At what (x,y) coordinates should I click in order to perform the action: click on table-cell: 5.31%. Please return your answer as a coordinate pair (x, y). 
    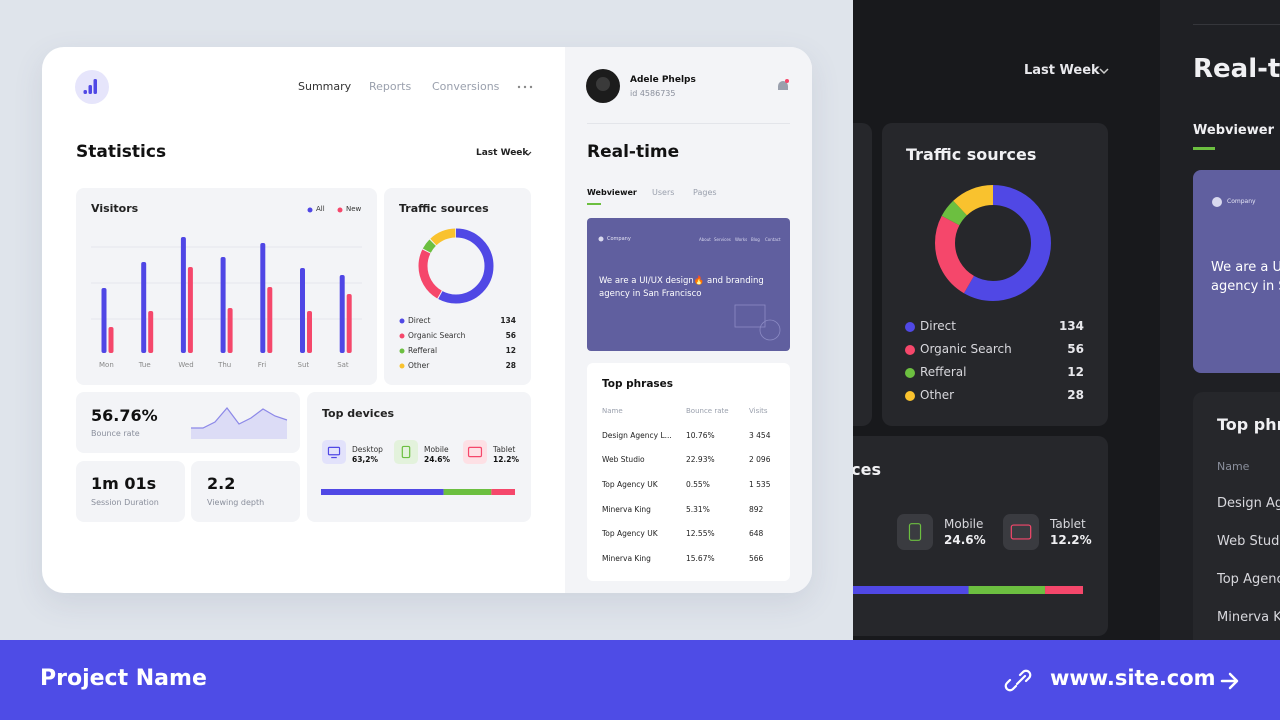
    Looking at the image, I should click on (698, 509).